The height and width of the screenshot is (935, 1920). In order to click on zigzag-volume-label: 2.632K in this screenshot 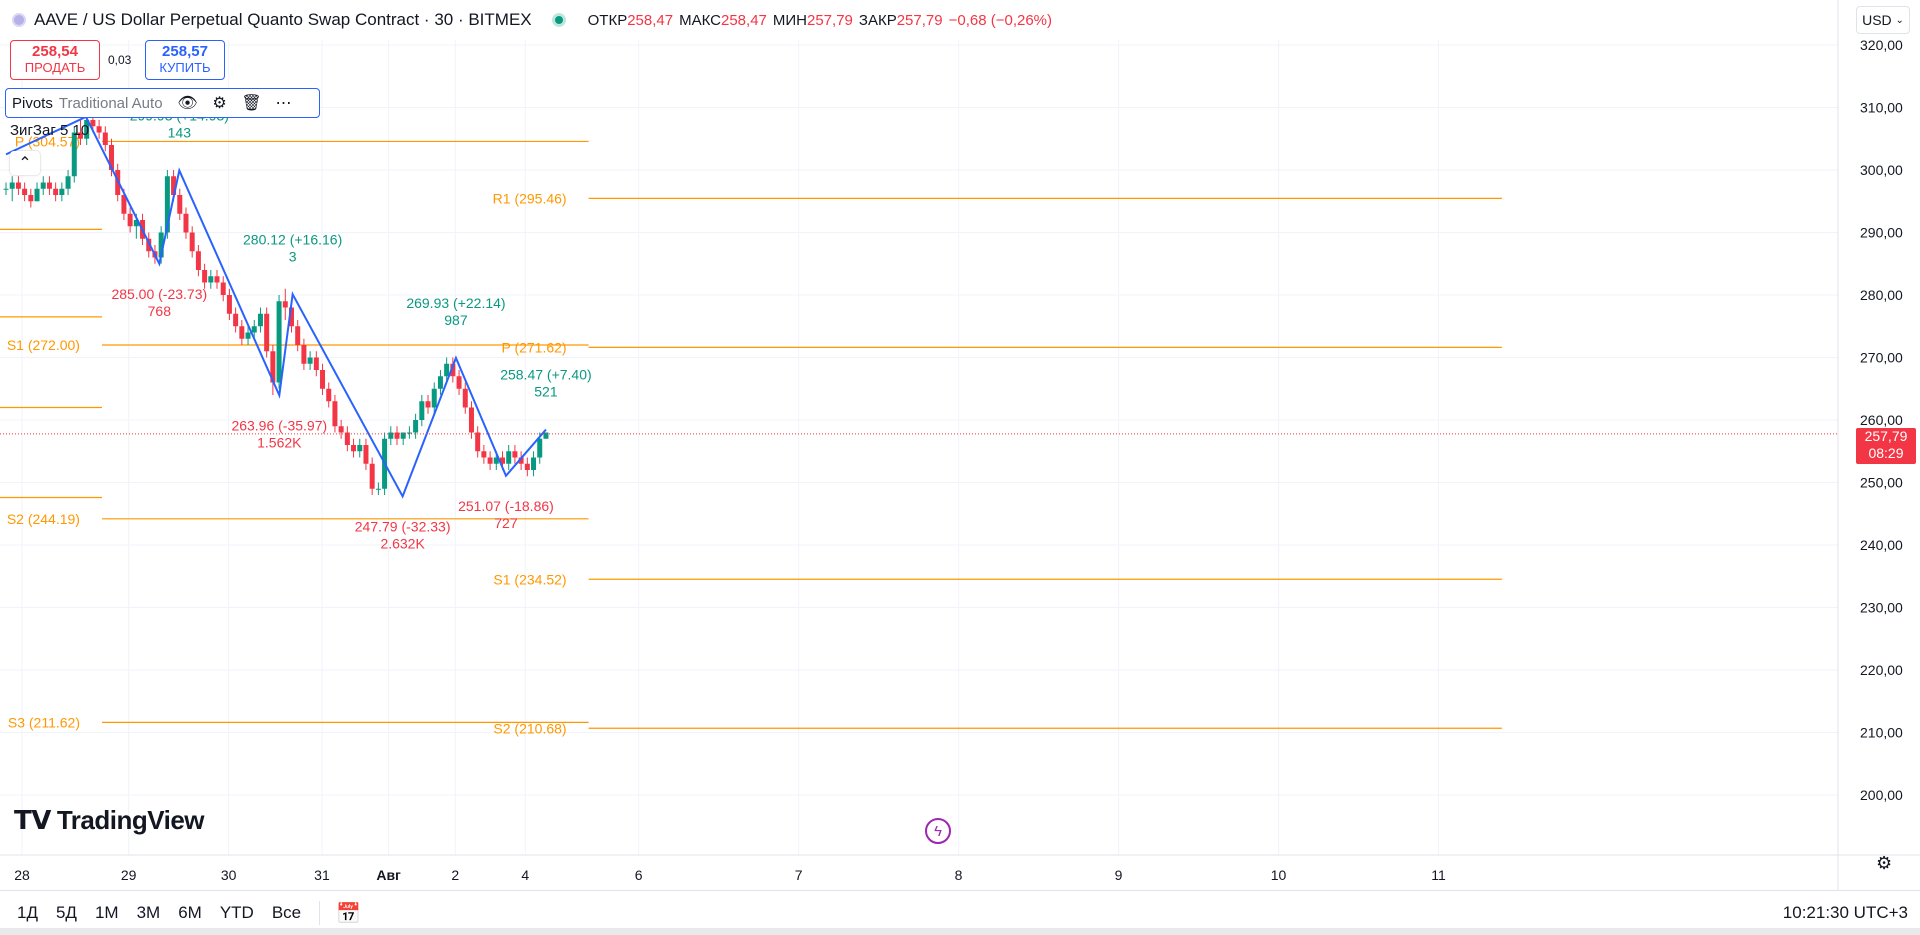, I will do `click(402, 543)`.